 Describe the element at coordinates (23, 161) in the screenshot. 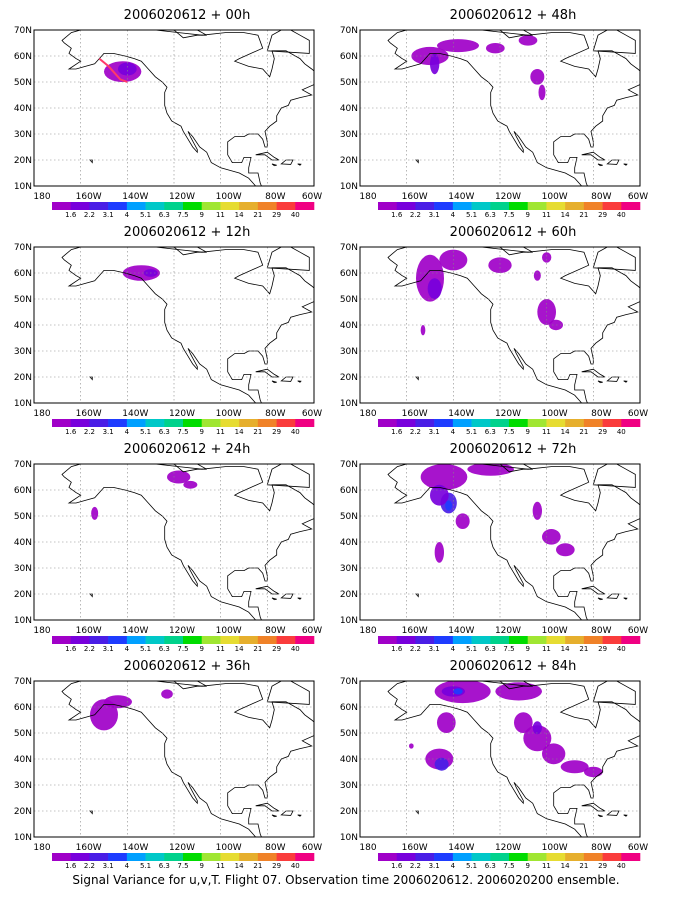

I see `latitude-label: 20N` at that location.